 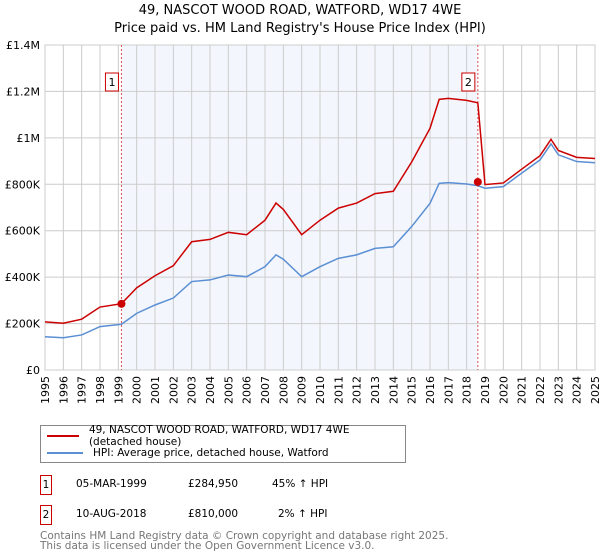 What do you see at coordinates (300, 10) in the screenshot?
I see `title-line-1: 49, NASCOT WOOD ROAD, WATFORD, WD17 4WE` at bounding box center [300, 10].